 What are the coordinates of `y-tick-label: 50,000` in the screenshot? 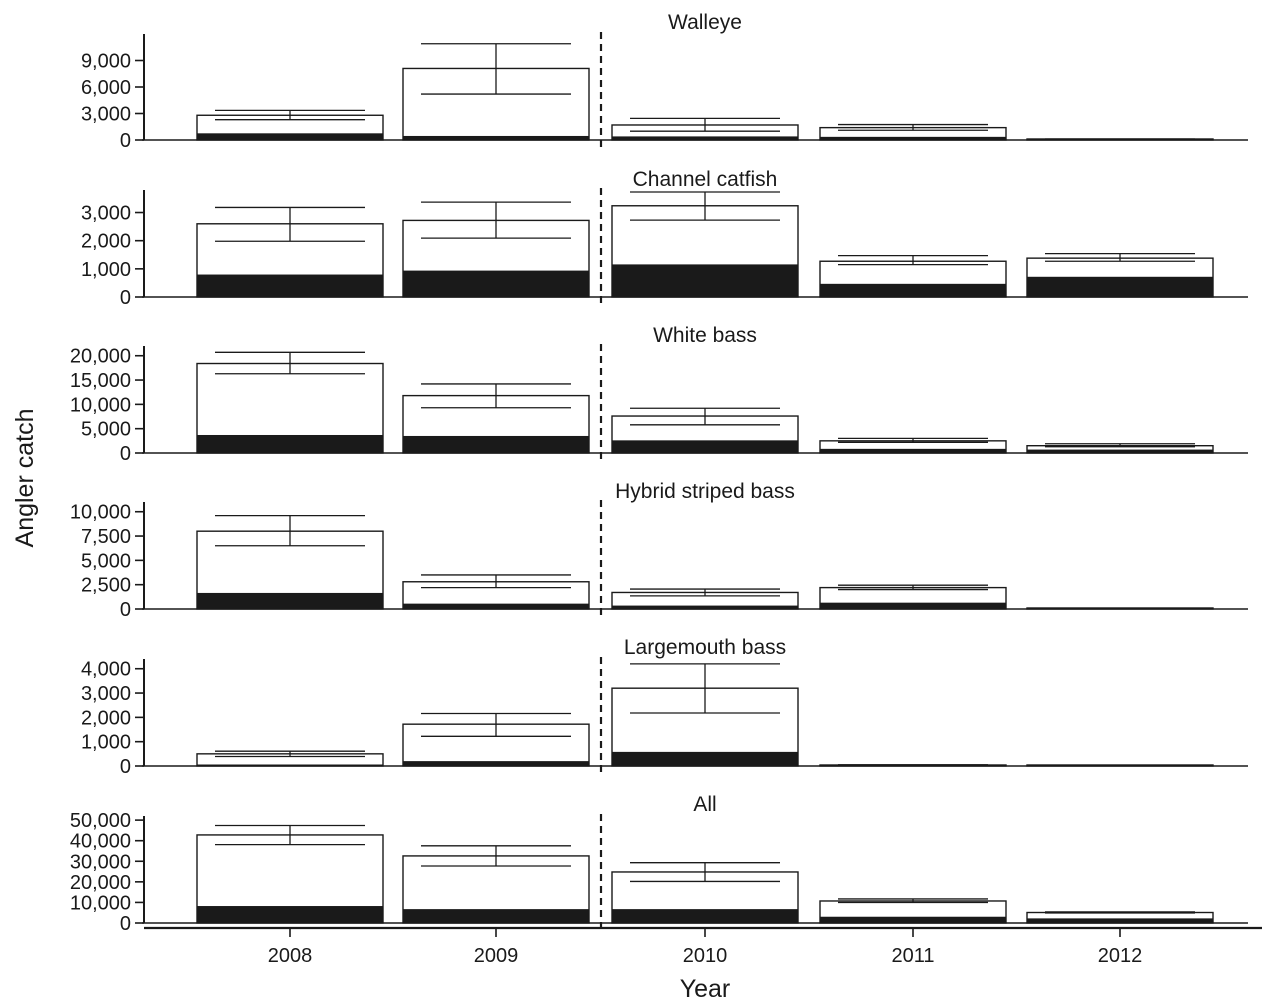 It's located at (100, 821).